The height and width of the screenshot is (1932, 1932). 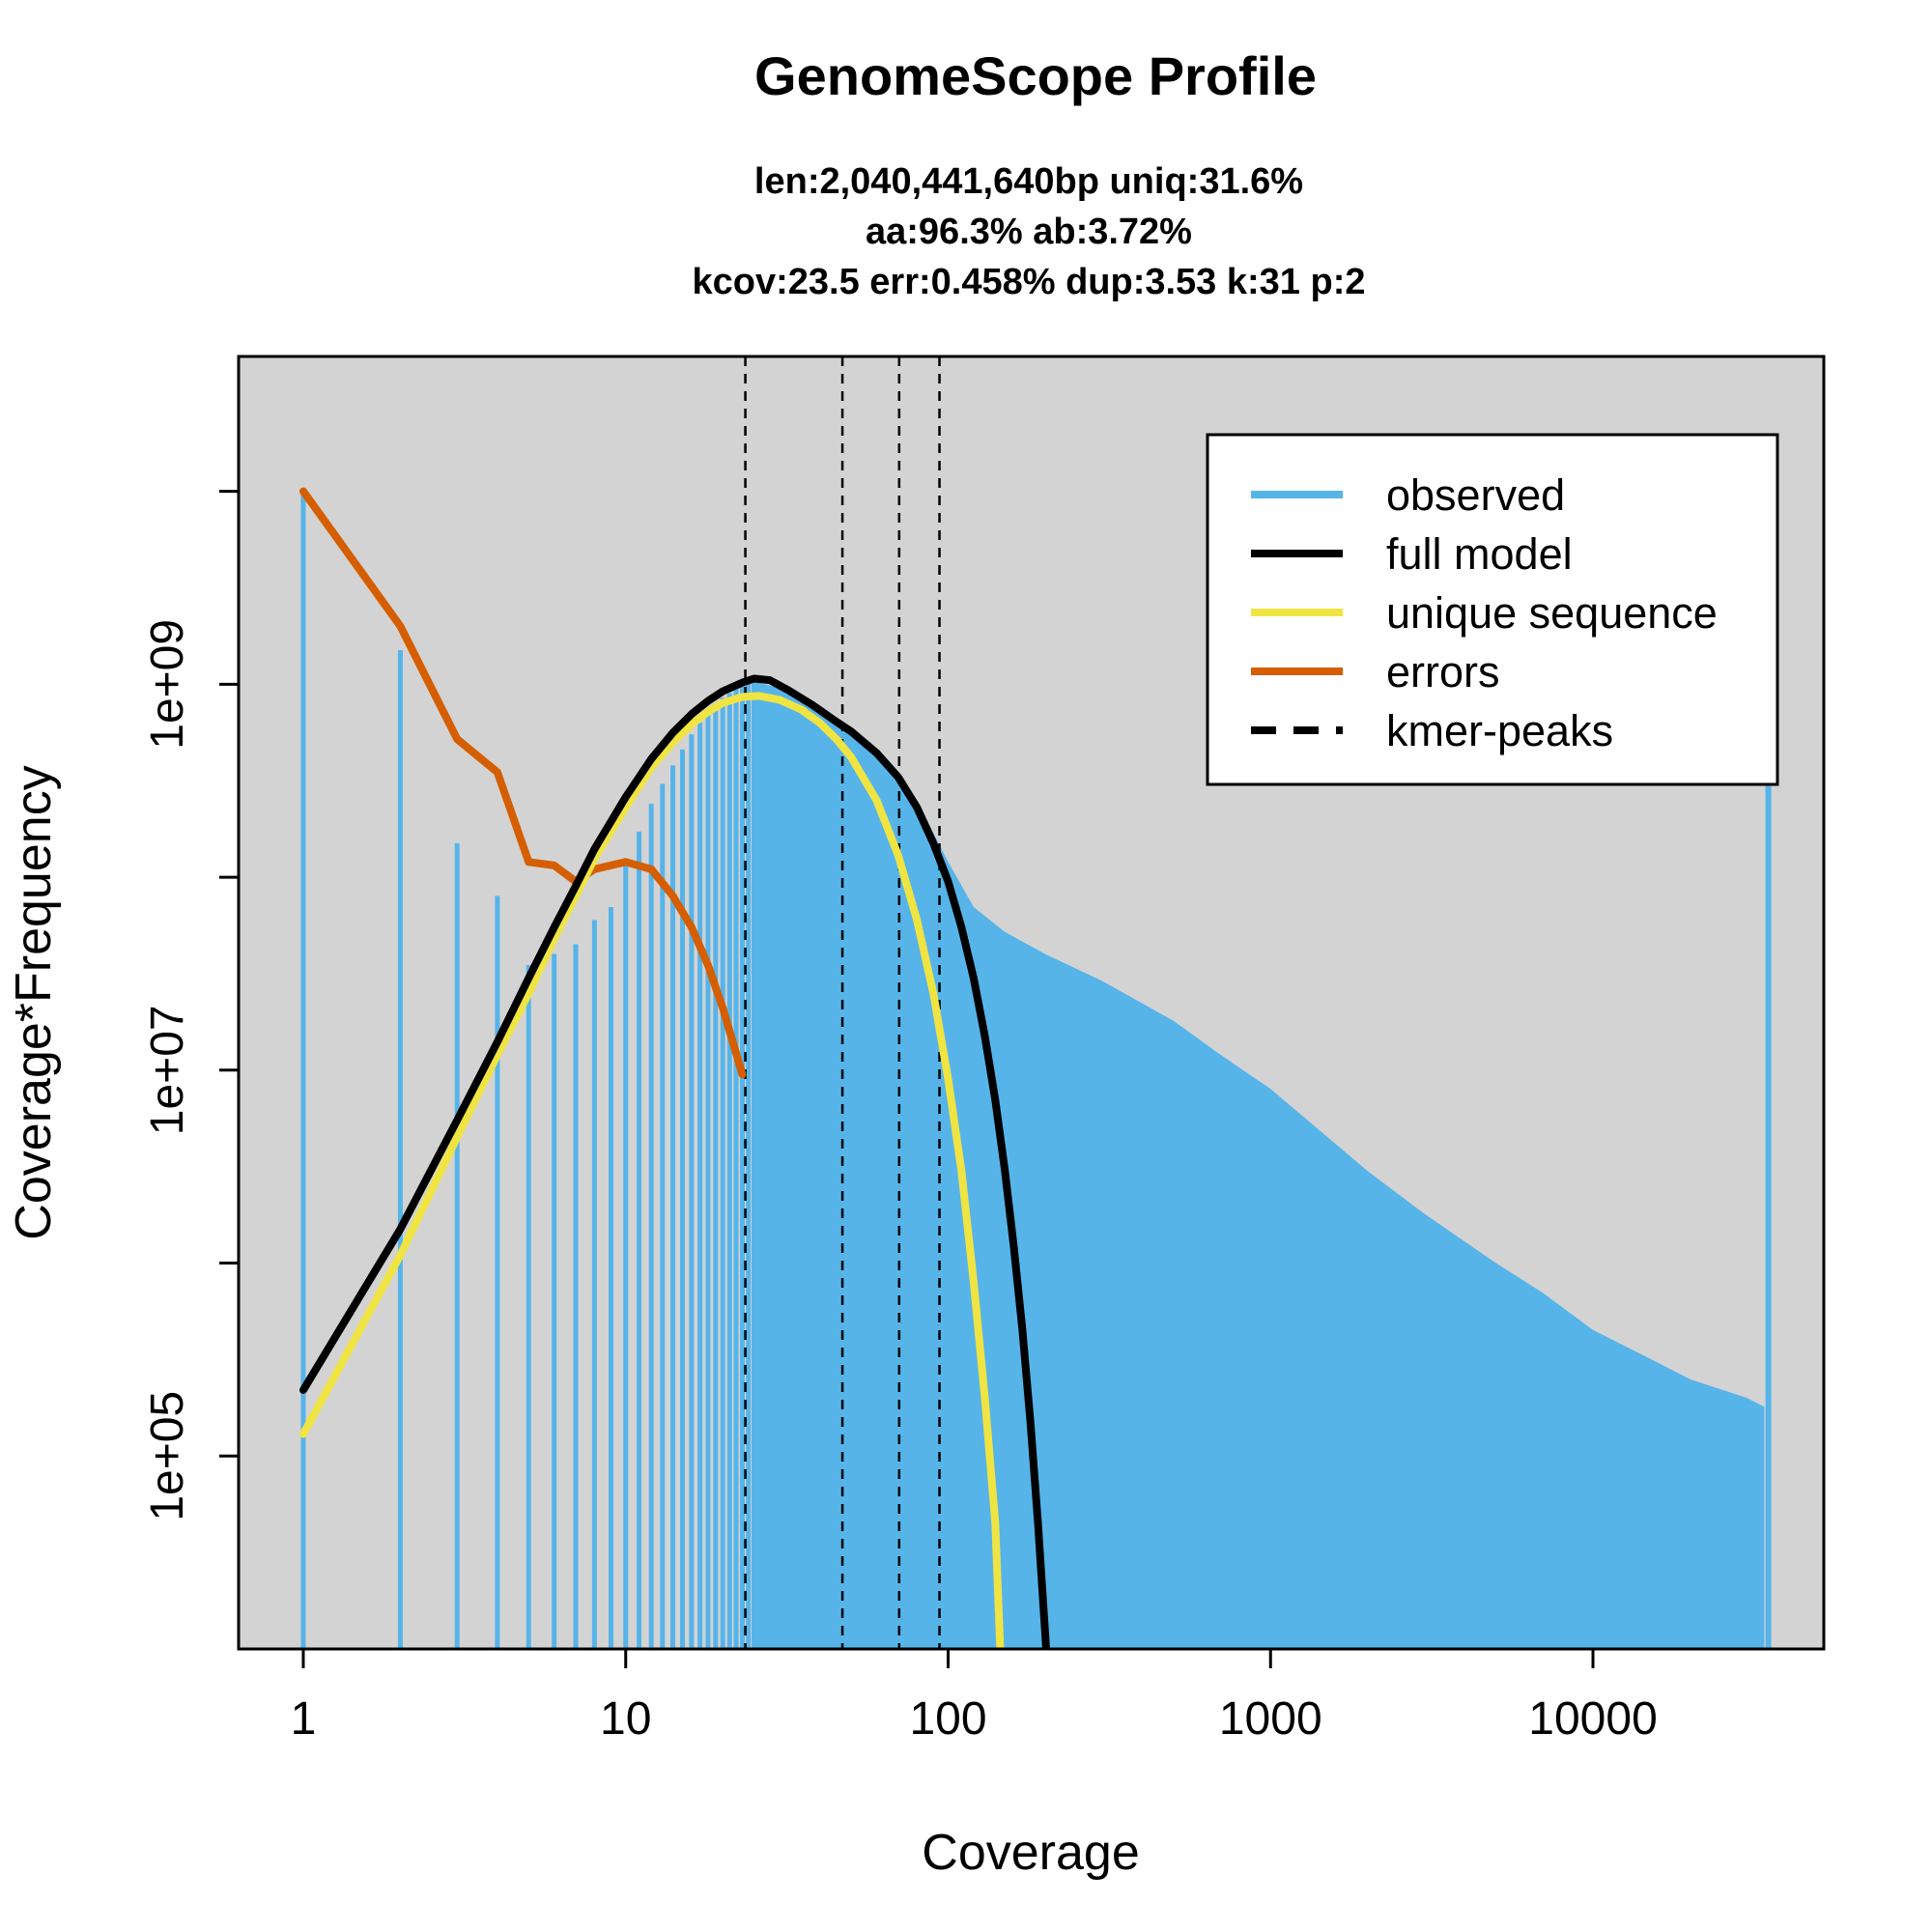 I want to click on x-tick-label: 1, so click(x=304, y=1719).